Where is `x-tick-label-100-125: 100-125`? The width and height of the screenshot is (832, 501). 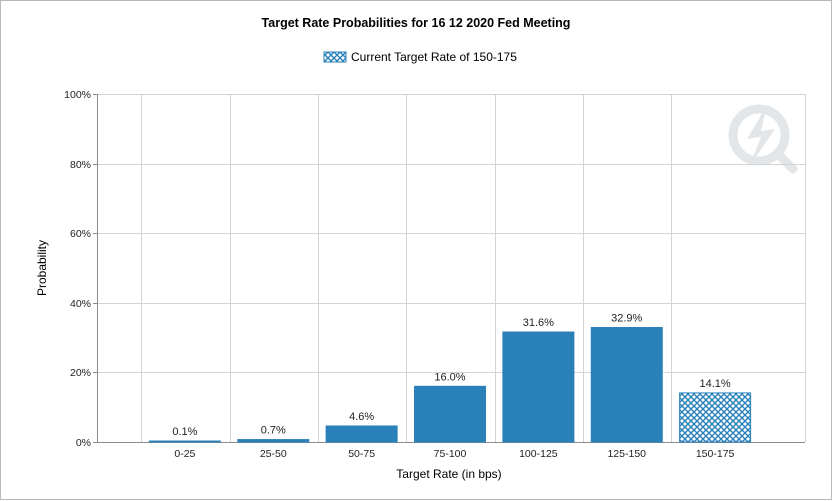
x-tick-label-100-125: 100-125 is located at coordinates (538, 454).